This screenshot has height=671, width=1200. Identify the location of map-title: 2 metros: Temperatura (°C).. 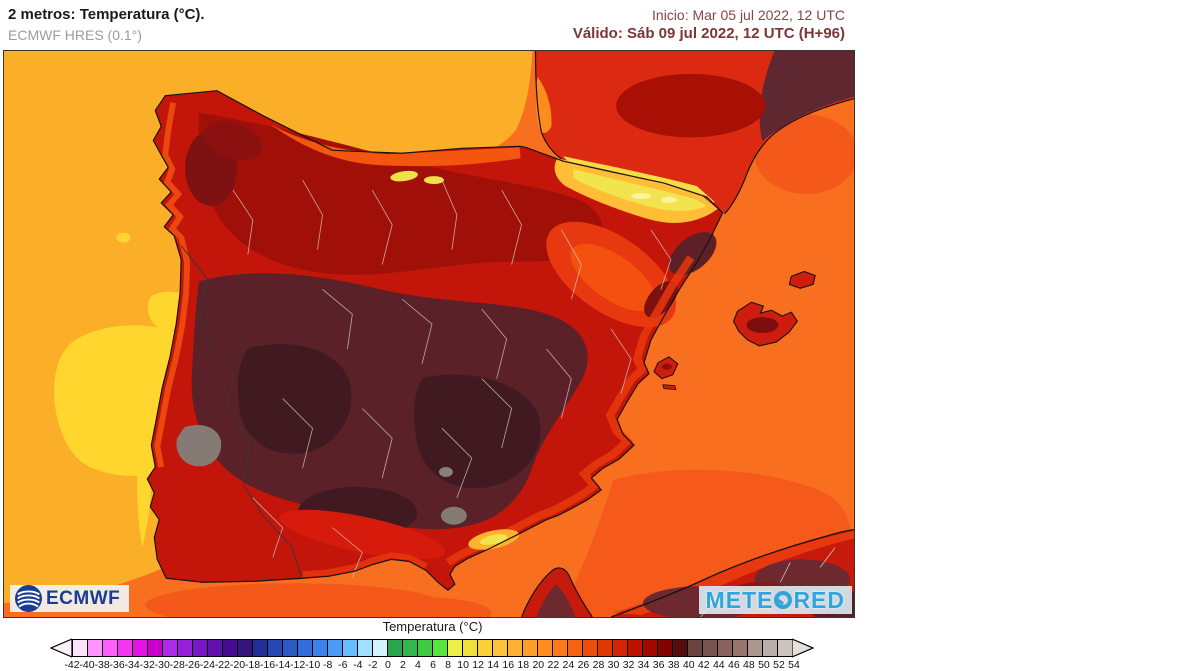
(106, 14).